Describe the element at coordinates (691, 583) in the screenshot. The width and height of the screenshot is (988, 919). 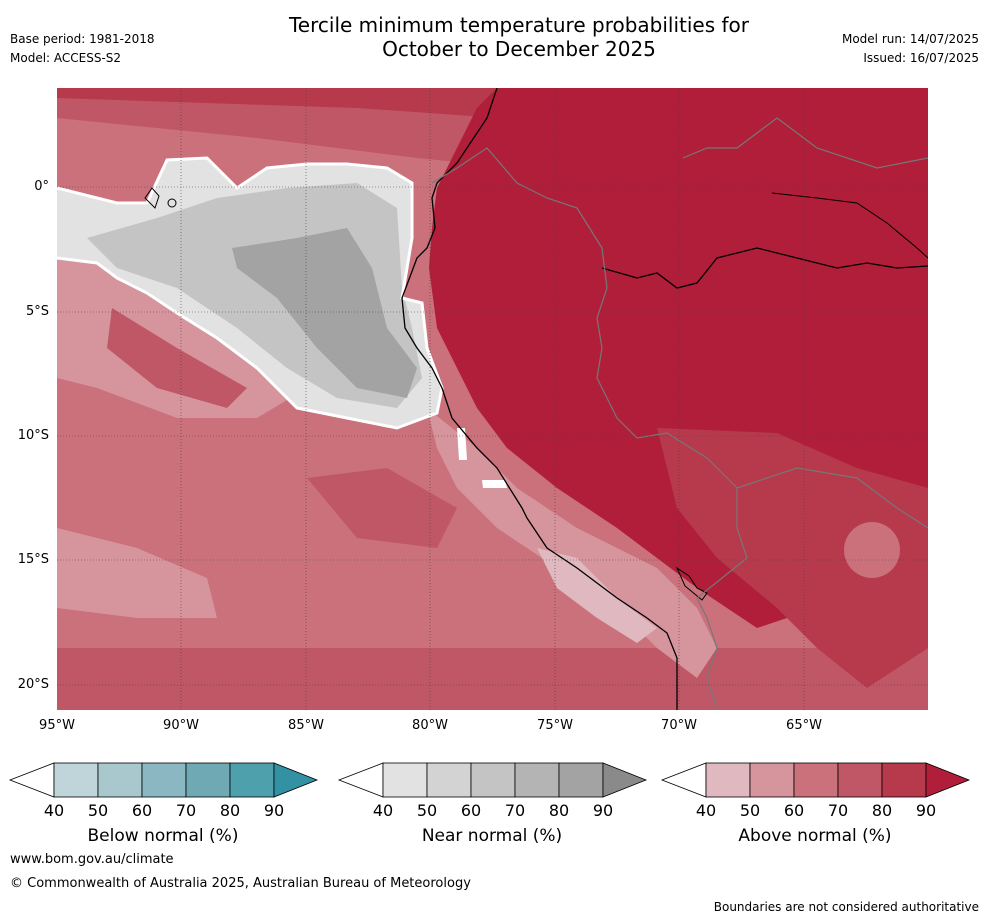
I see `lake-titicaca` at that location.